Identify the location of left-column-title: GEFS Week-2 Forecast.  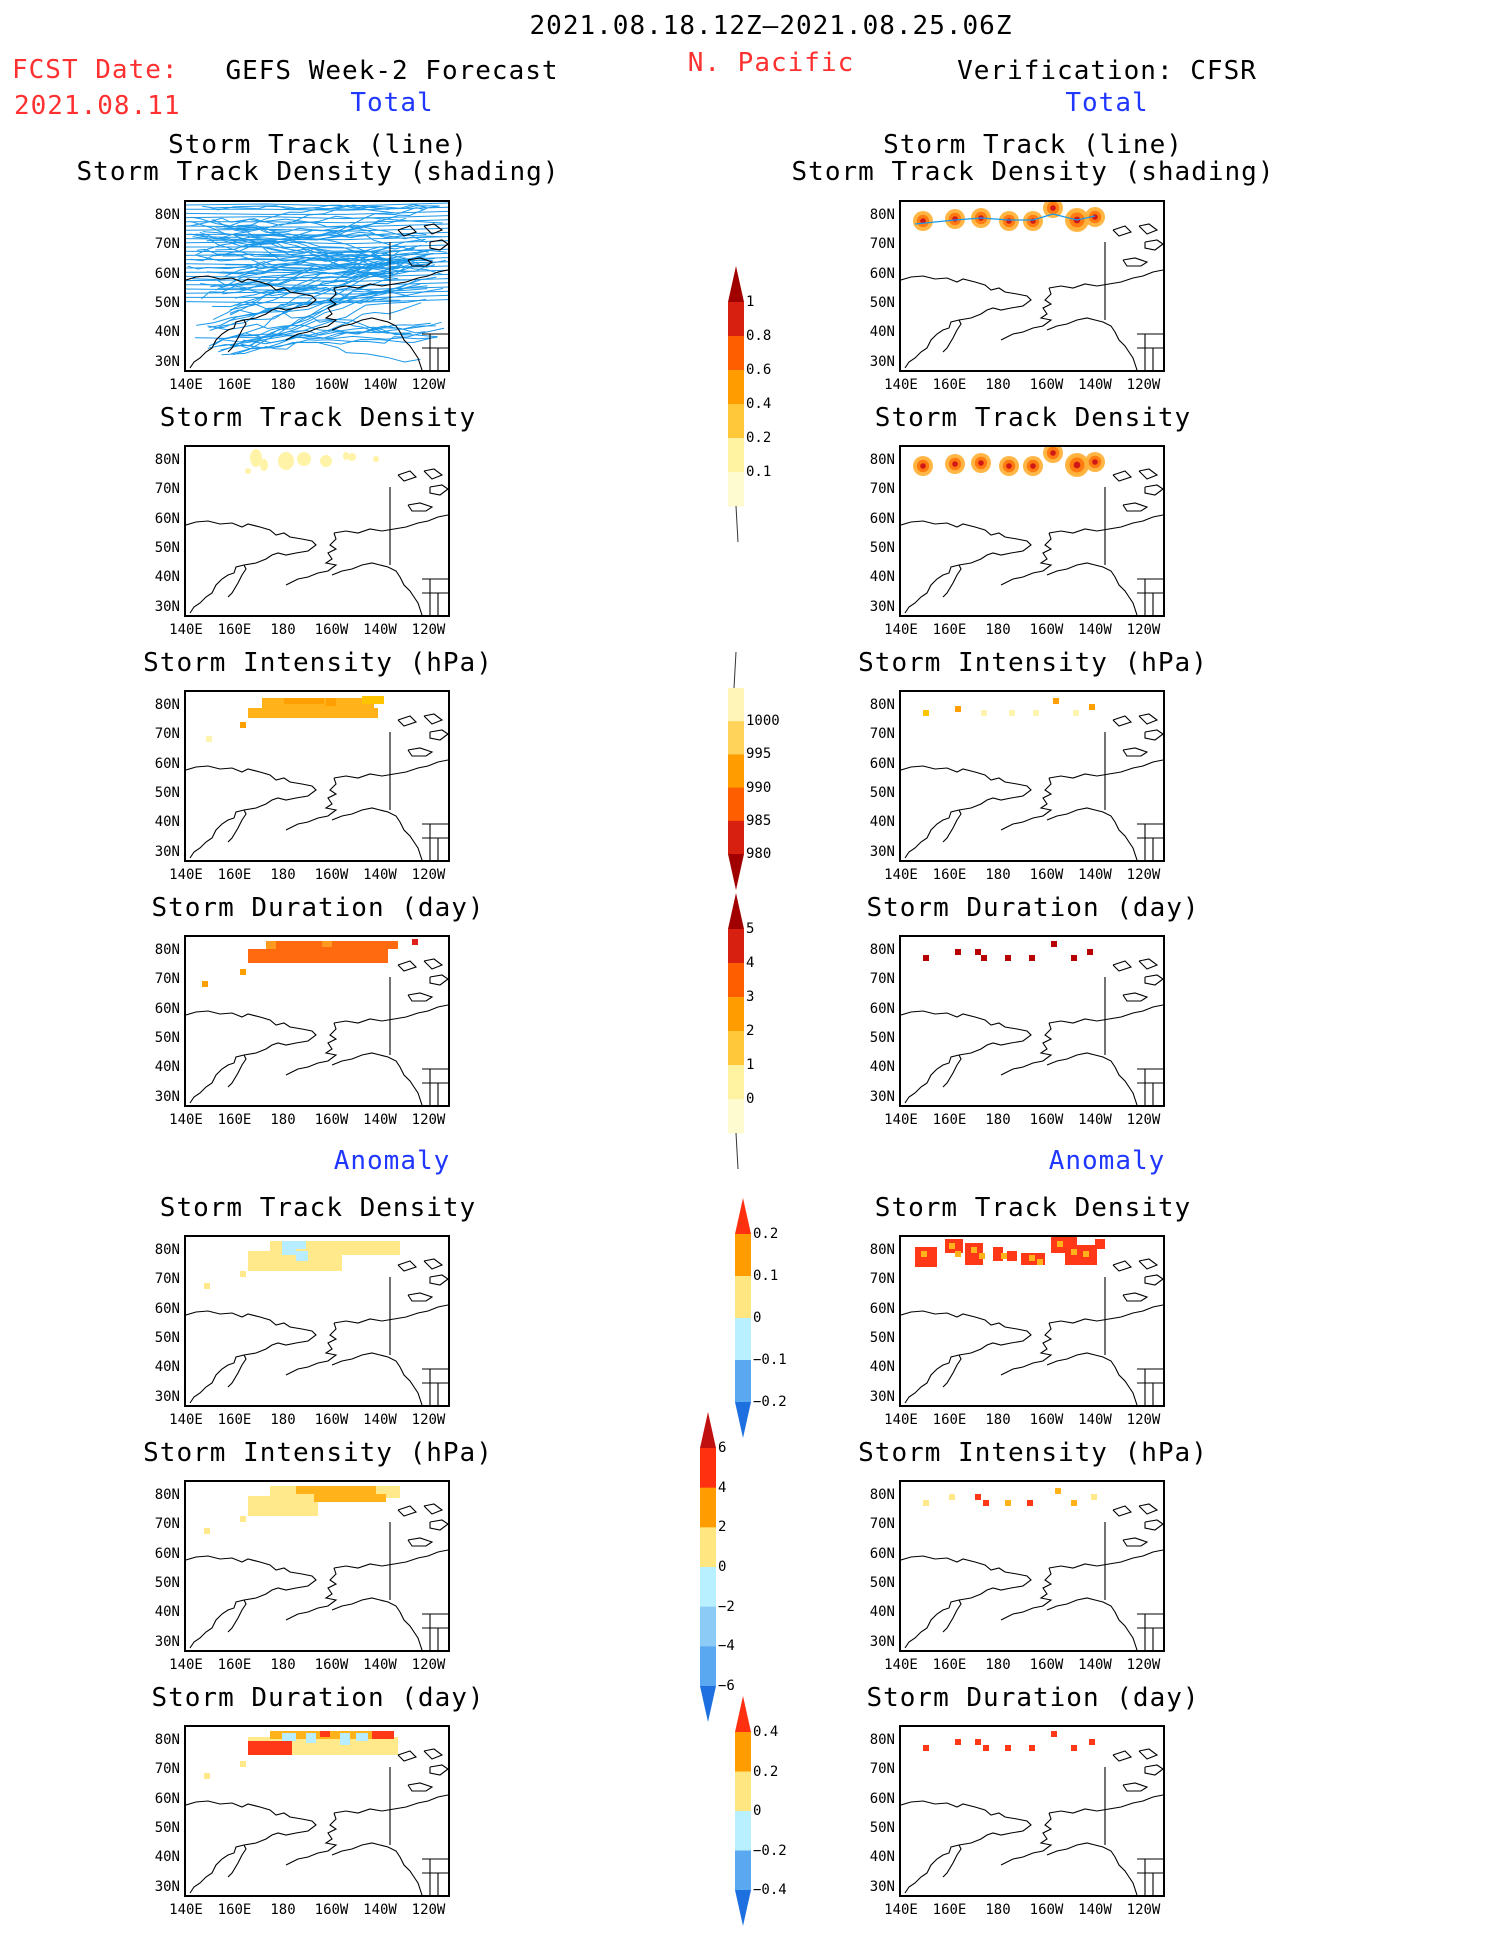
(392, 71).